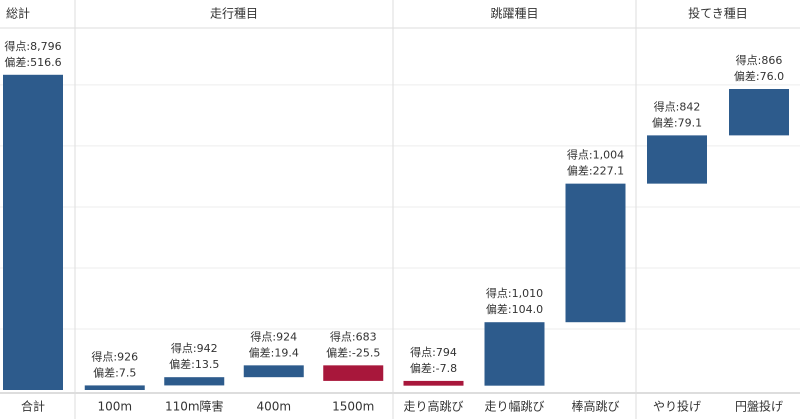 The image size is (800, 419). Describe the element at coordinates (194, 348) in the screenshot. I see `score-label: 得点:942` at that location.